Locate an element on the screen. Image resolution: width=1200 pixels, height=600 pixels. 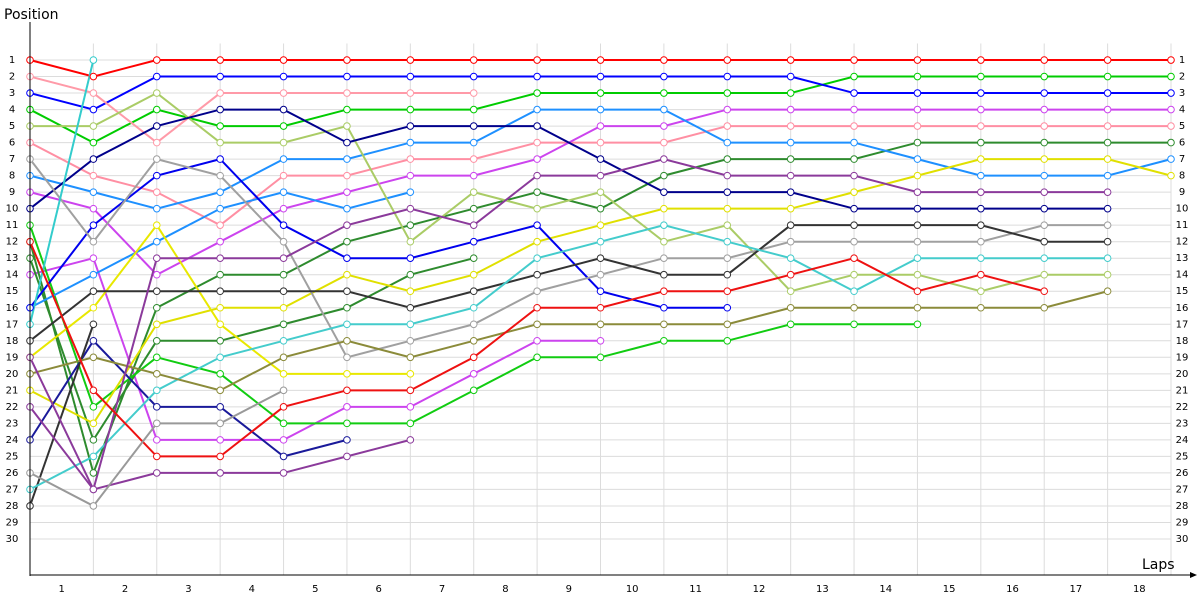
x-tick-label: 8 is located at coordinates (505, 589).